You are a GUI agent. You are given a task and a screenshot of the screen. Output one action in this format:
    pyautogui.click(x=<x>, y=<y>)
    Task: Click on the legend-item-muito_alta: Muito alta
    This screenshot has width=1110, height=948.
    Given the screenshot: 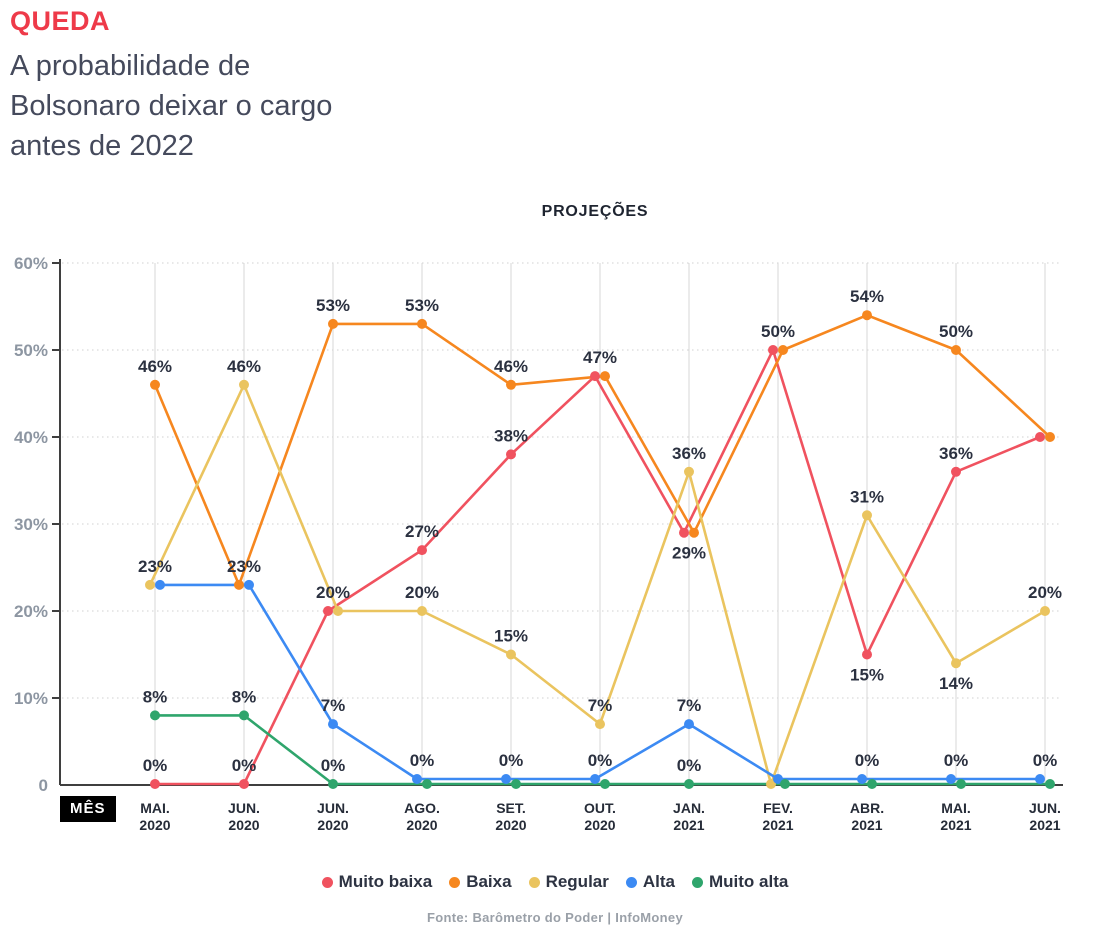 What is the action you would take?
    pyautogui.click(x=740, y=882)
    